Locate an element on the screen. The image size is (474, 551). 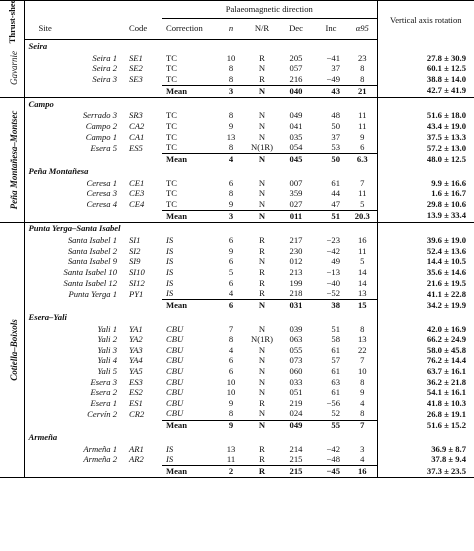
site-name: Seira 3 is located at coordinates (104, 79).